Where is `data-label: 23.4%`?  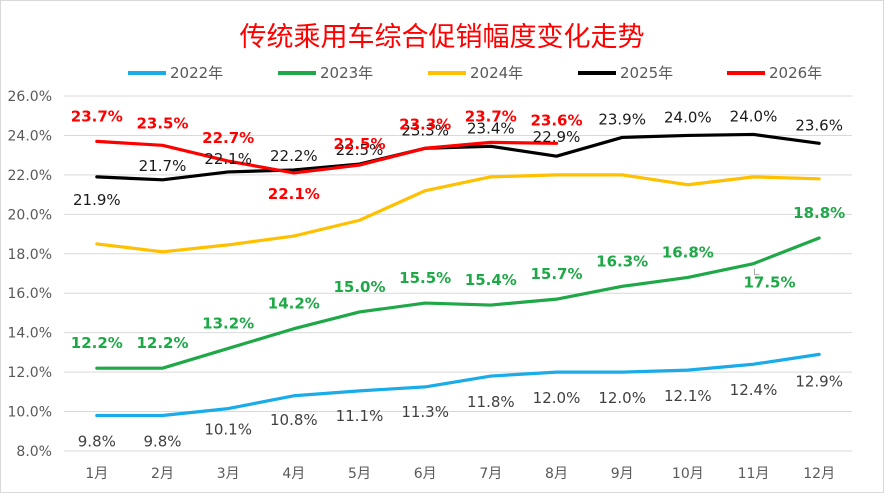 data-label: 23.4% is located at coordinates (491, 128).